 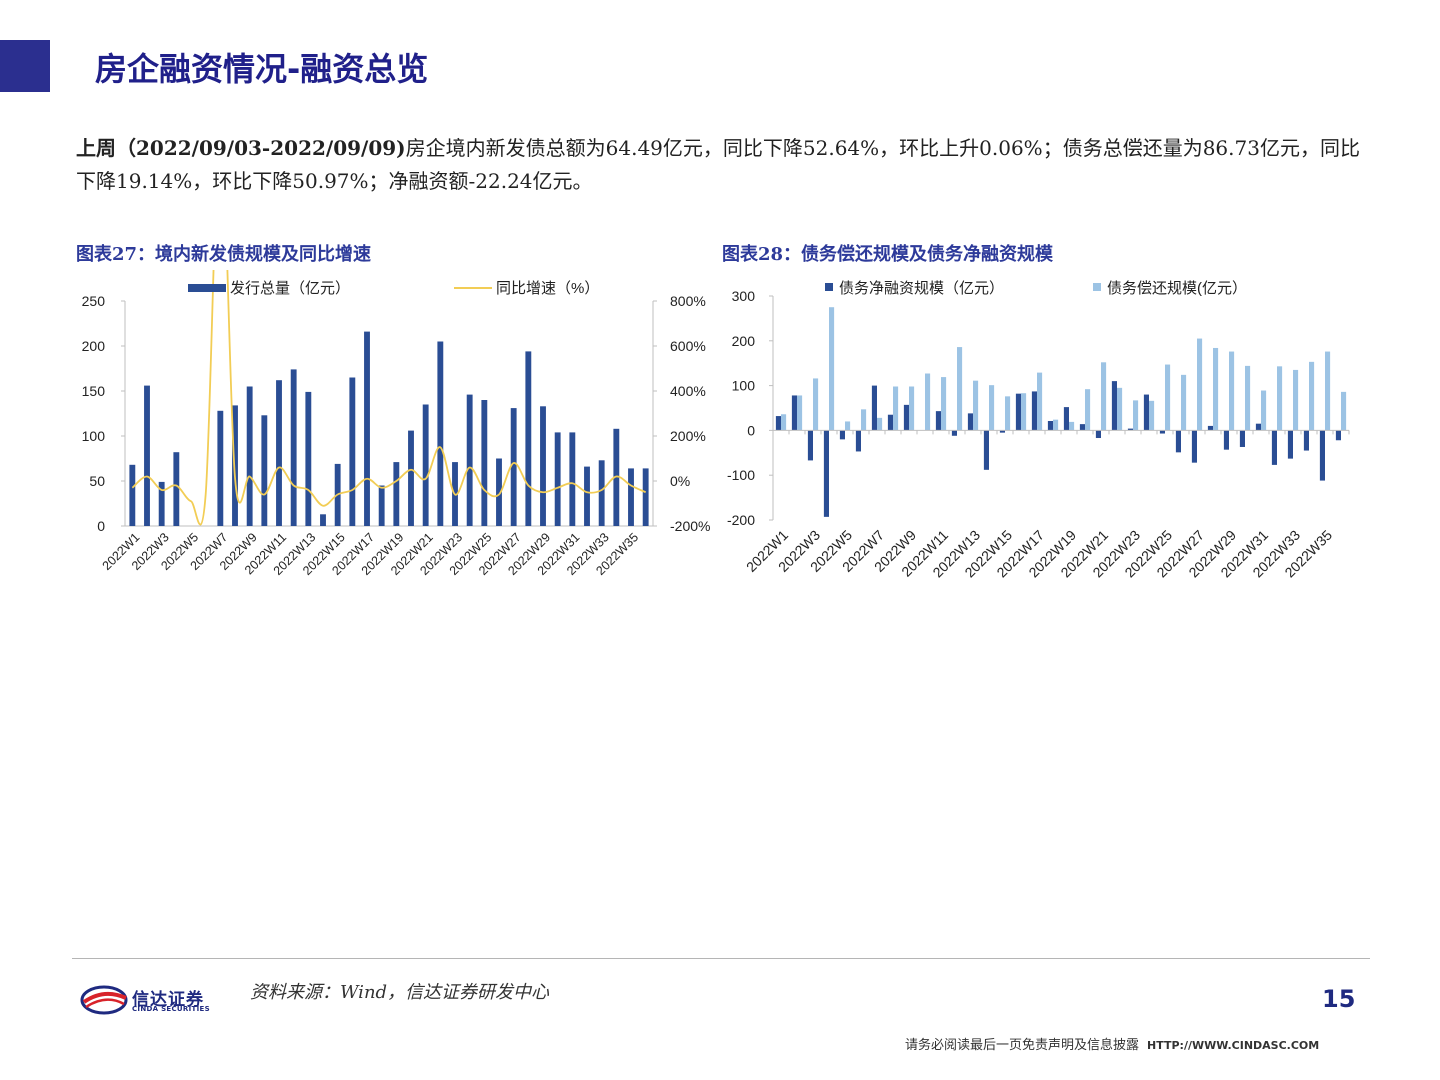 I want to click on page-number: 15, so click(x=1339, y=999).